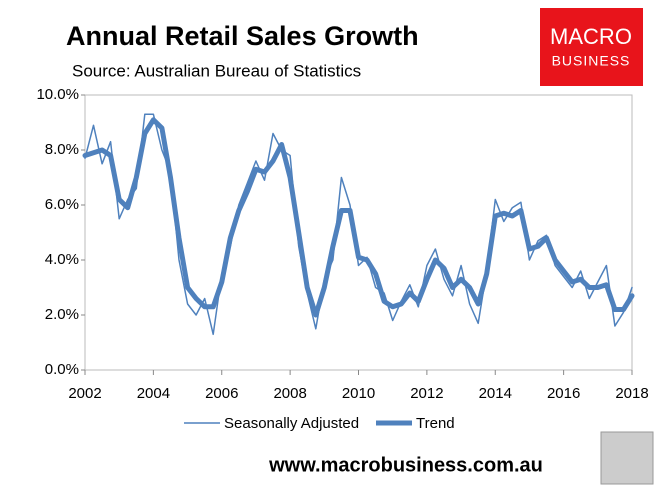  What do you see at coordinates (57, 94) in the screenshot?
I see `y-tick-label: 10.0%` at bounding box center [57, 94].